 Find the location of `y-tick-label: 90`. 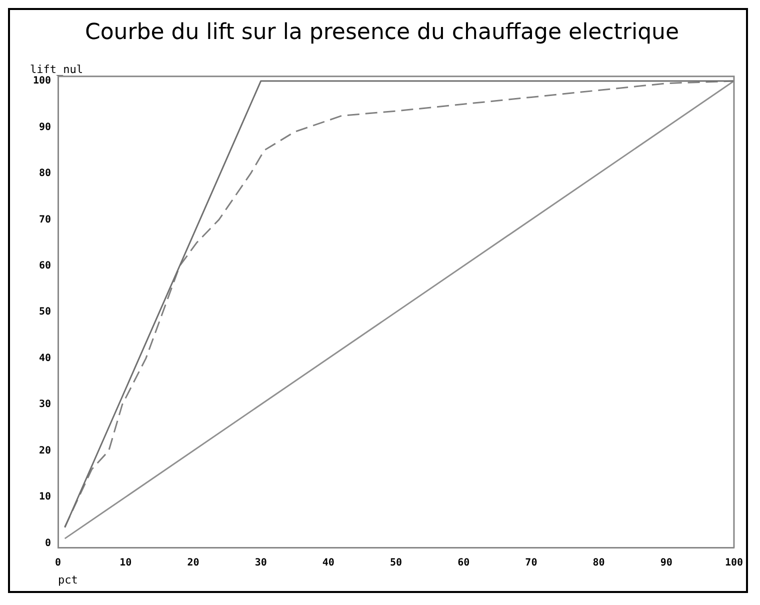

y-tick-label: 90 is located at coordinates (45, 127).